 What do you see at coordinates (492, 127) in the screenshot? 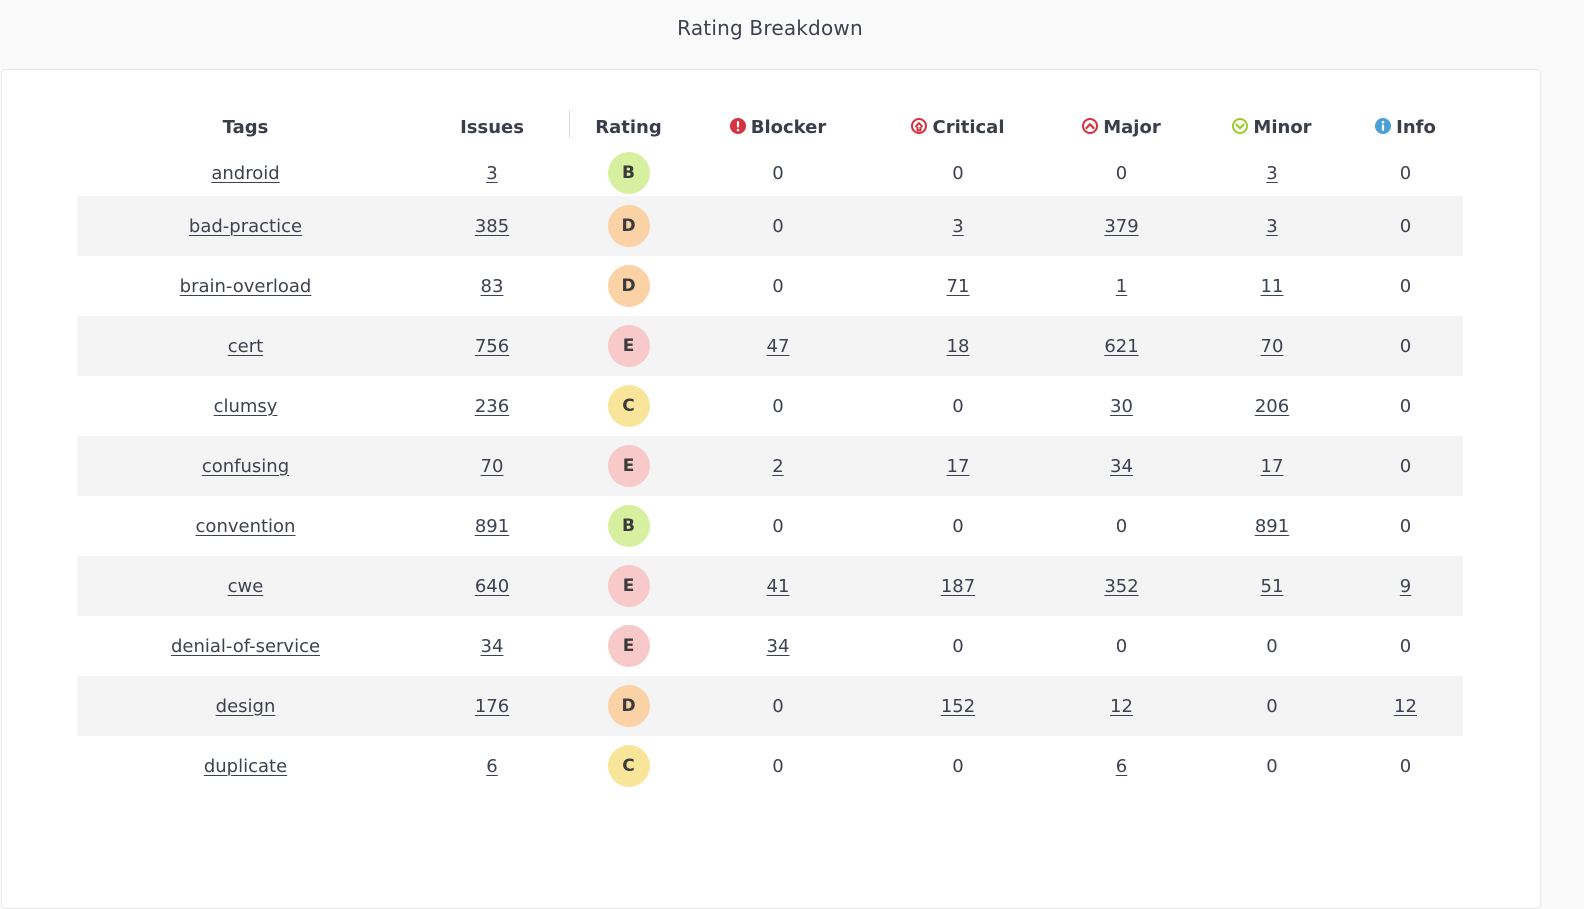
I see `header-issues: Issues` at bounding box center [492, 127].